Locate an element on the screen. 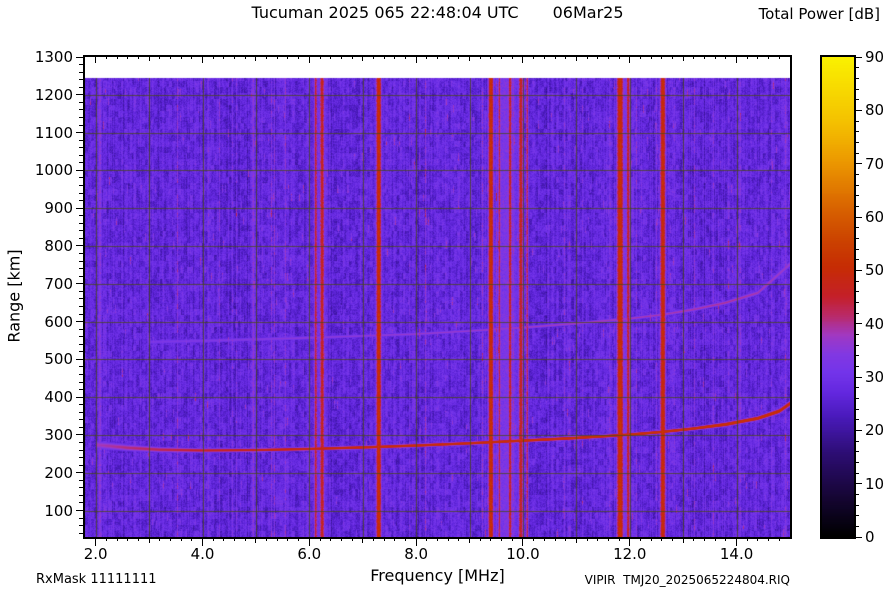 Image resolution: width=884 pixels, height=595 pixels. colorbar-tick-label: 60 is located at coordinates (874, 217).